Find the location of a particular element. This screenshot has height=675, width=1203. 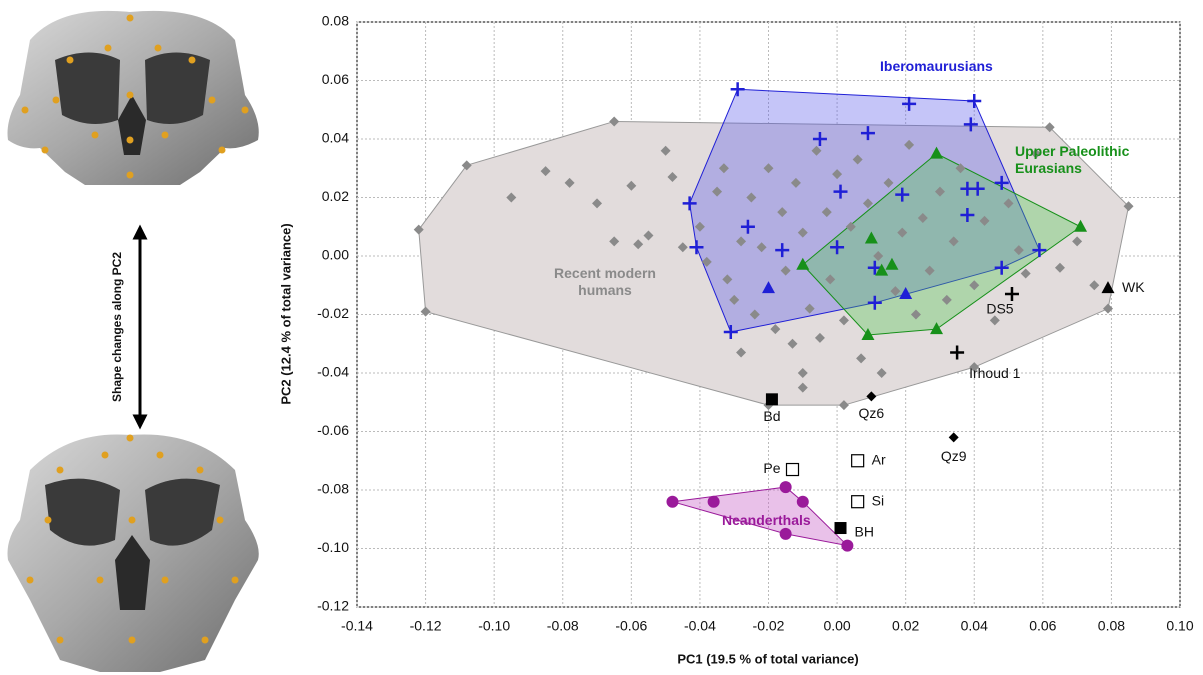

x-tick-label: -0.02 is located at coordinates (769, 626).